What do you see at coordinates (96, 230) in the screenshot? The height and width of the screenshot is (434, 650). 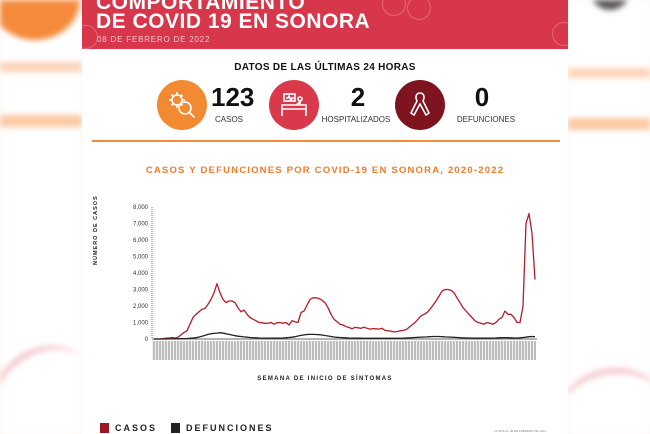 I see `y-axis-label: NÚMERO DE CASOS` at bounding box center [96, 230].